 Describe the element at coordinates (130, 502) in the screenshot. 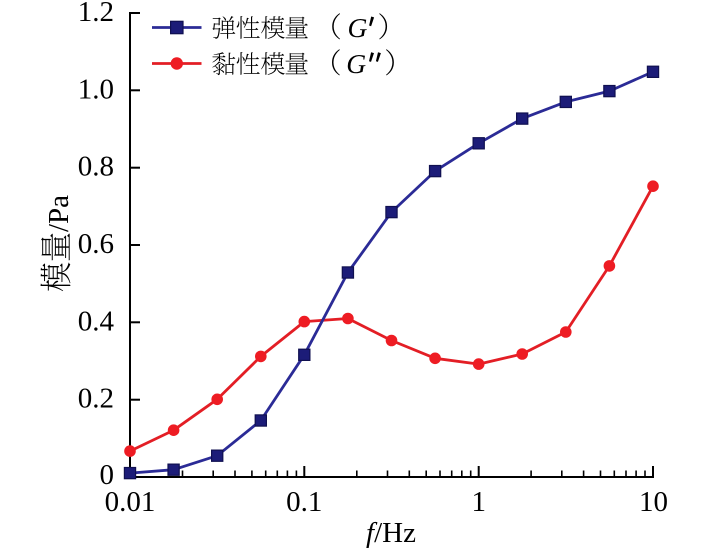

I see `svg-text: 0.01` at that location.